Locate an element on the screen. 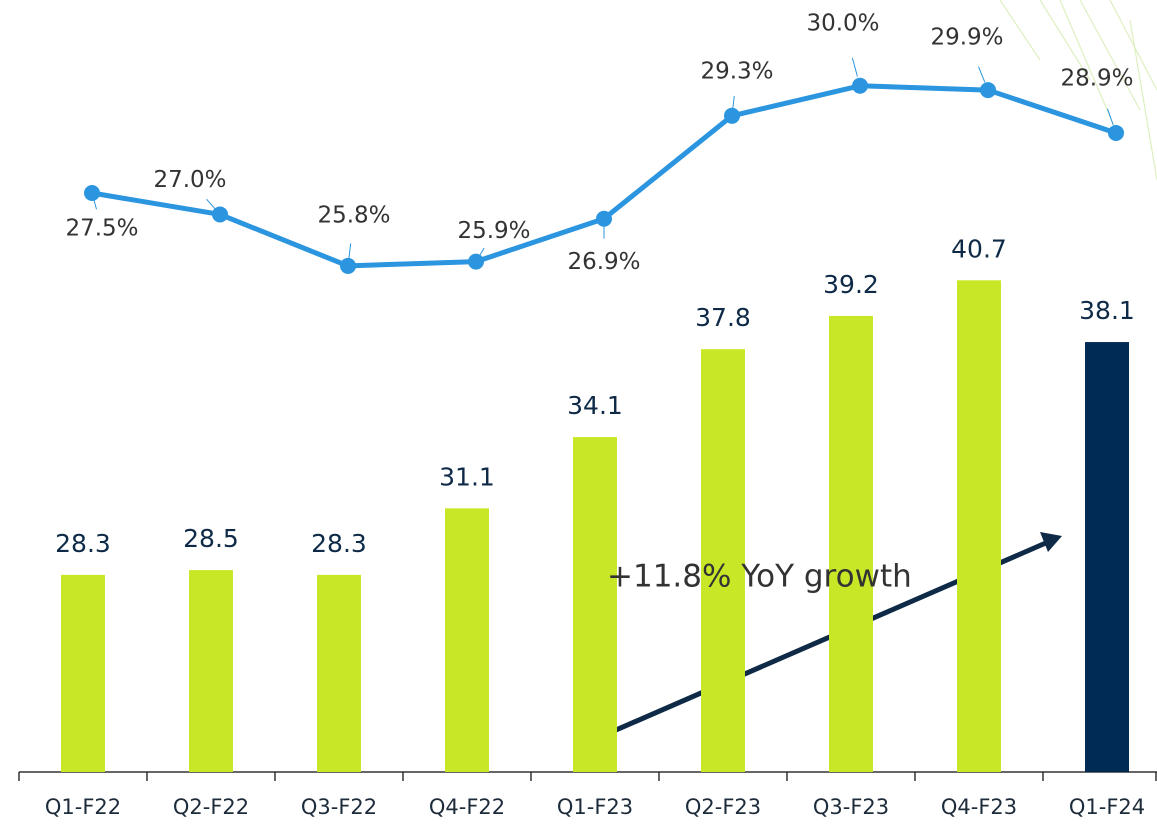  x-tick-label: Q4-F23 is located at coordinates (979, 807).